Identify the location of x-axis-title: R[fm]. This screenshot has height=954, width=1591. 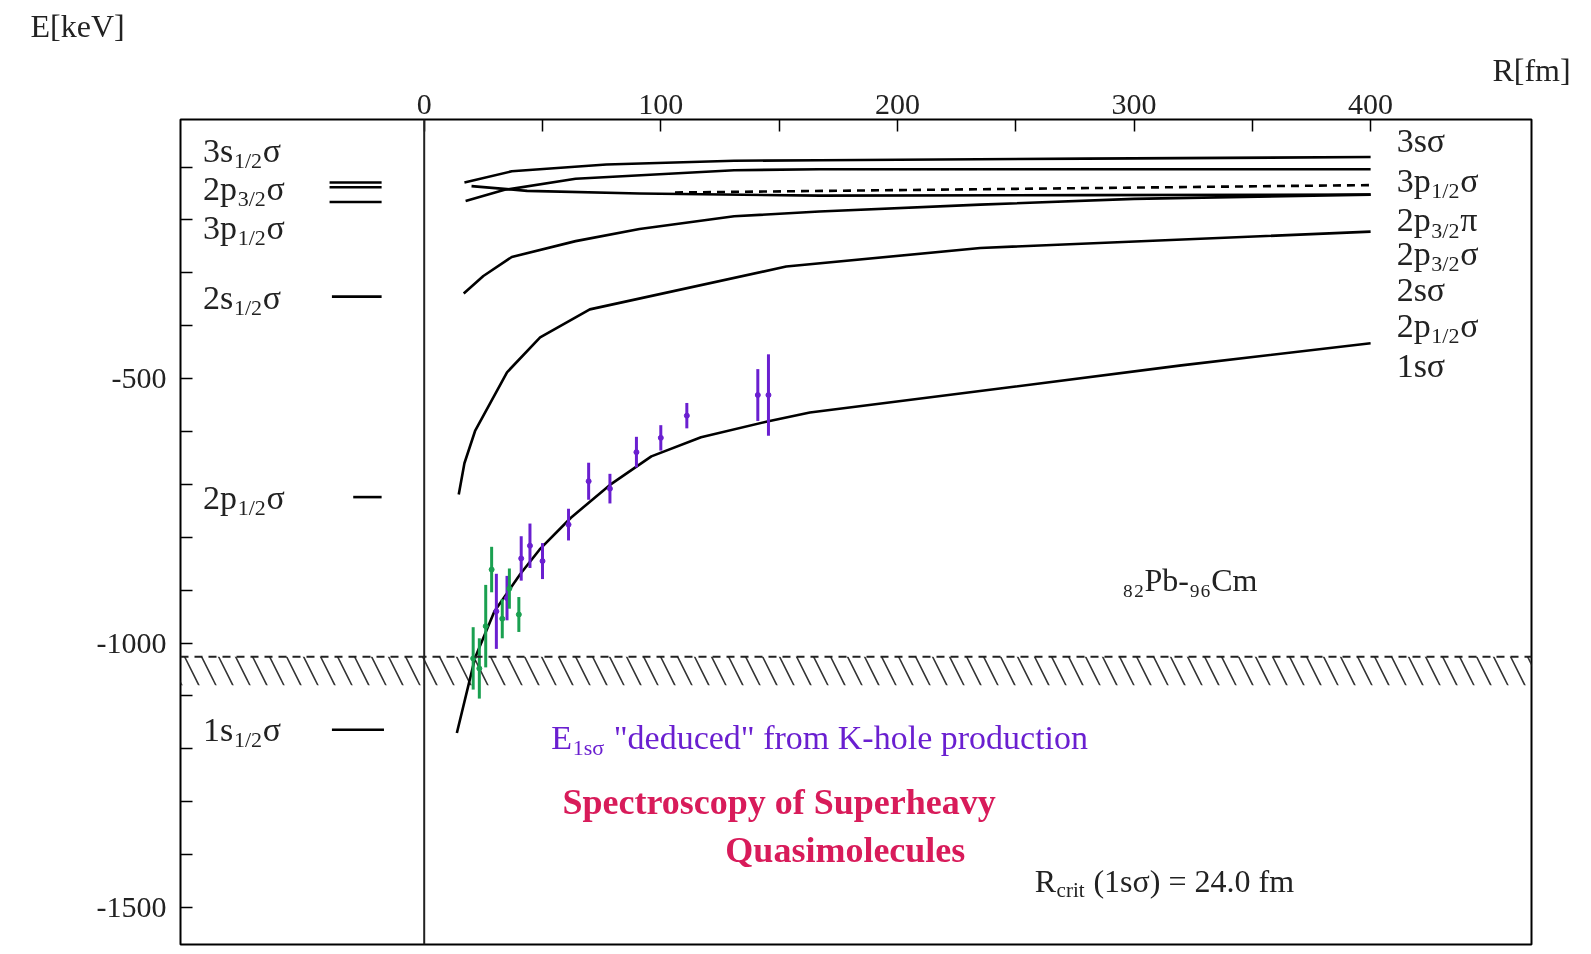
(1531, 69).